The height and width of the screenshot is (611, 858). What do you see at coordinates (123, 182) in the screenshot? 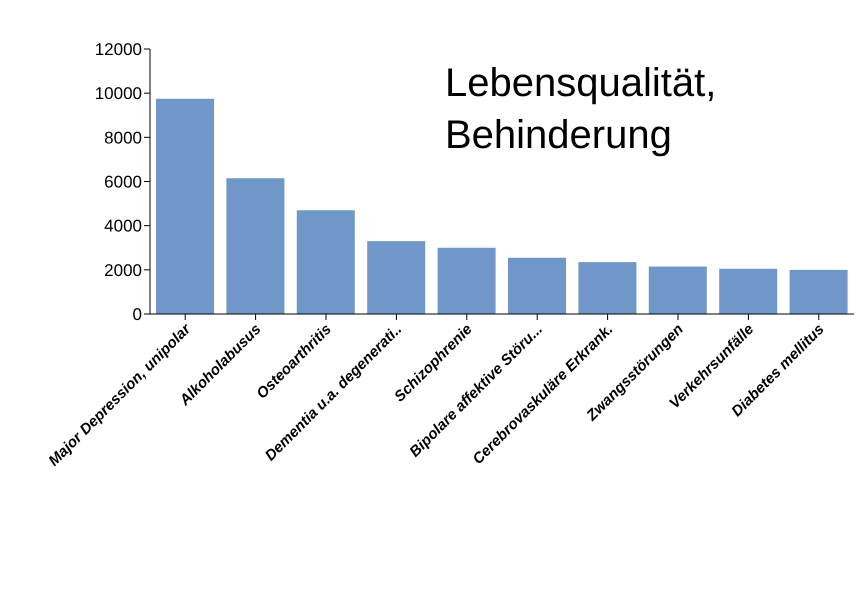
I see `y-tick-label: 6000` at bounding box center [123, 182].